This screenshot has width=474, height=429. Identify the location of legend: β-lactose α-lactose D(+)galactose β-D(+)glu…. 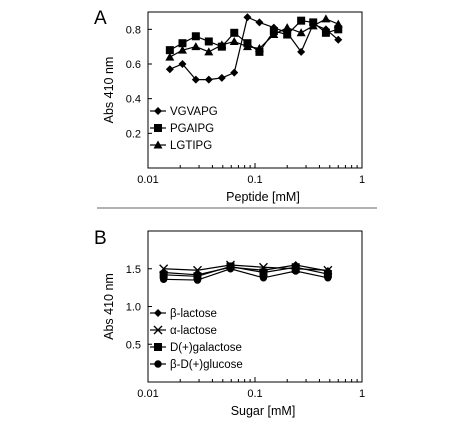
(196, 339).